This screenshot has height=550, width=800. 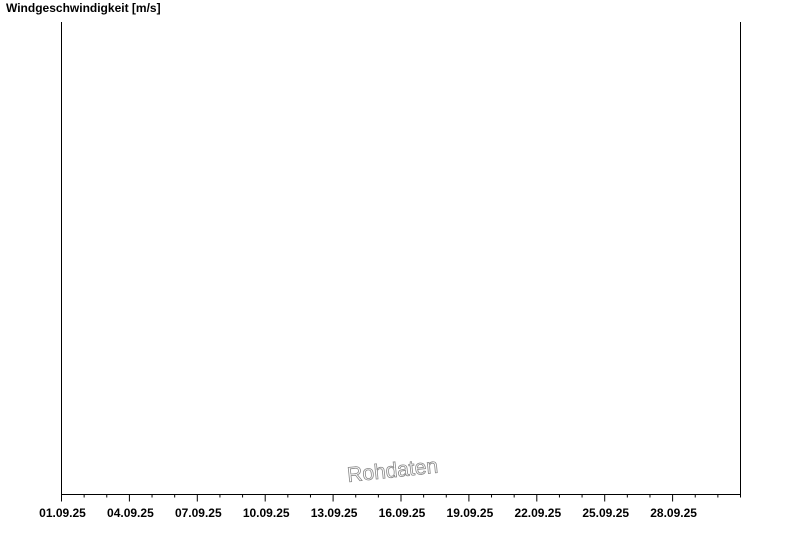 What do you see at coordinates (392, 471) in the screenshot?
I see `watermark: Rohdaten` at bounding box center [392, 471].